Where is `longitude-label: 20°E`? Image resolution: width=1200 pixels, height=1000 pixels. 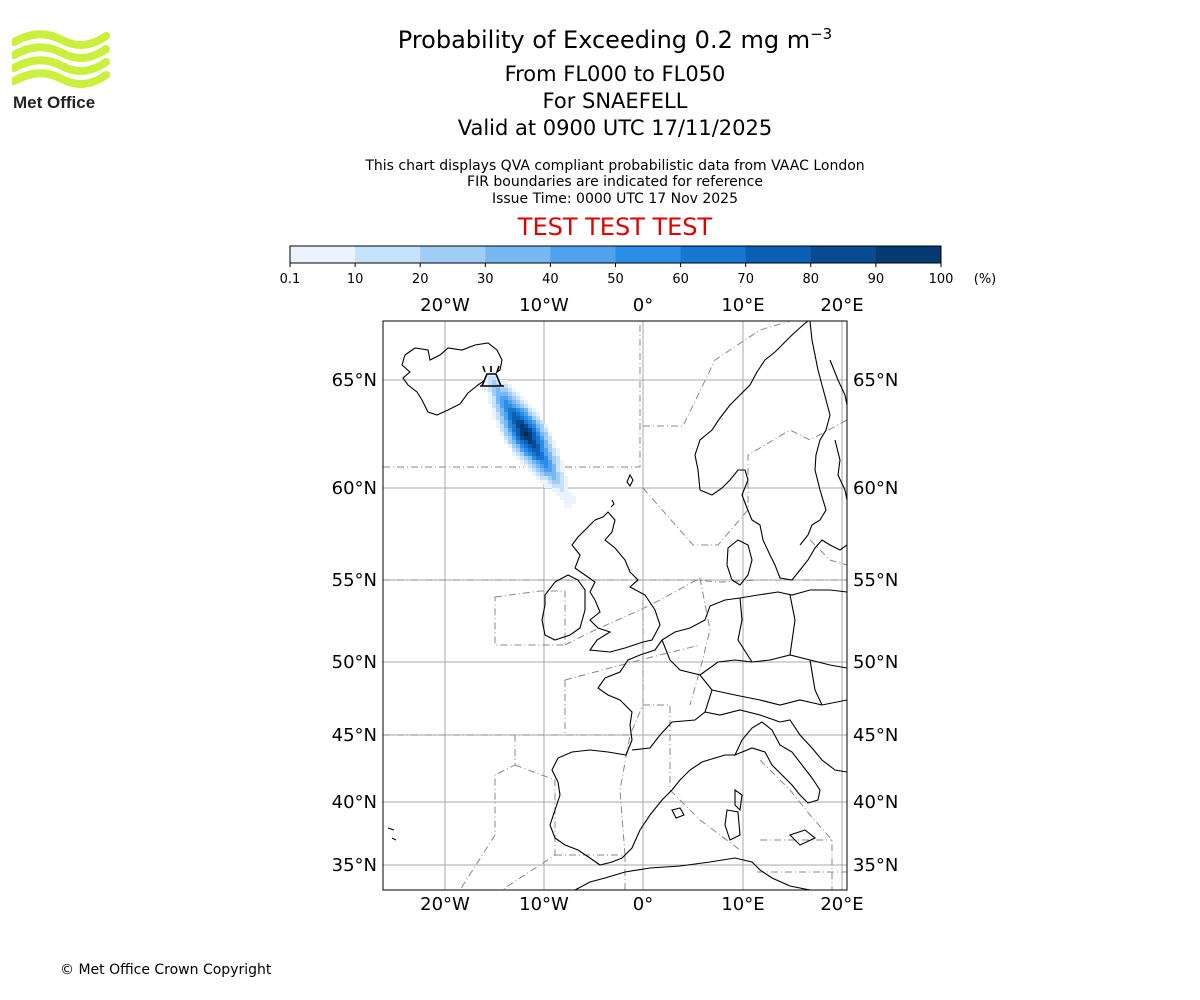 longitude-label: 20°E is located at coordinates (841, 305).